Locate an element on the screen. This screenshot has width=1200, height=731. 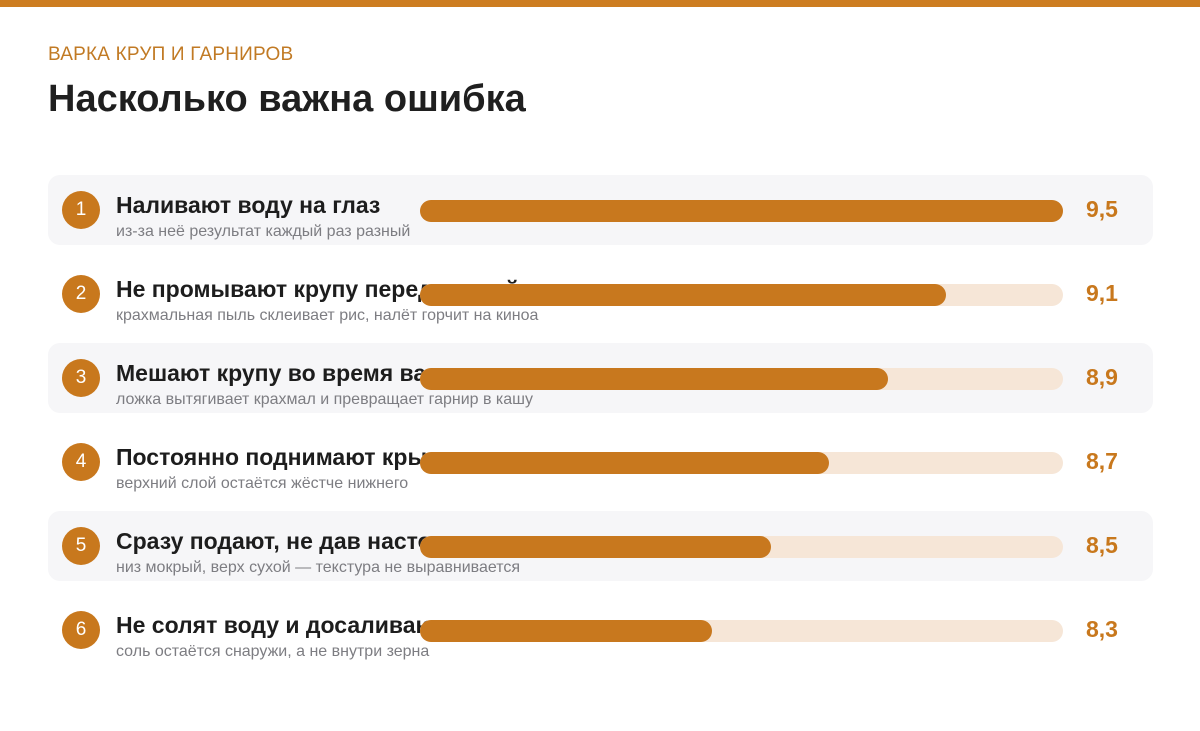
value-label: 8,9 is located at coordinates (1102, 377).